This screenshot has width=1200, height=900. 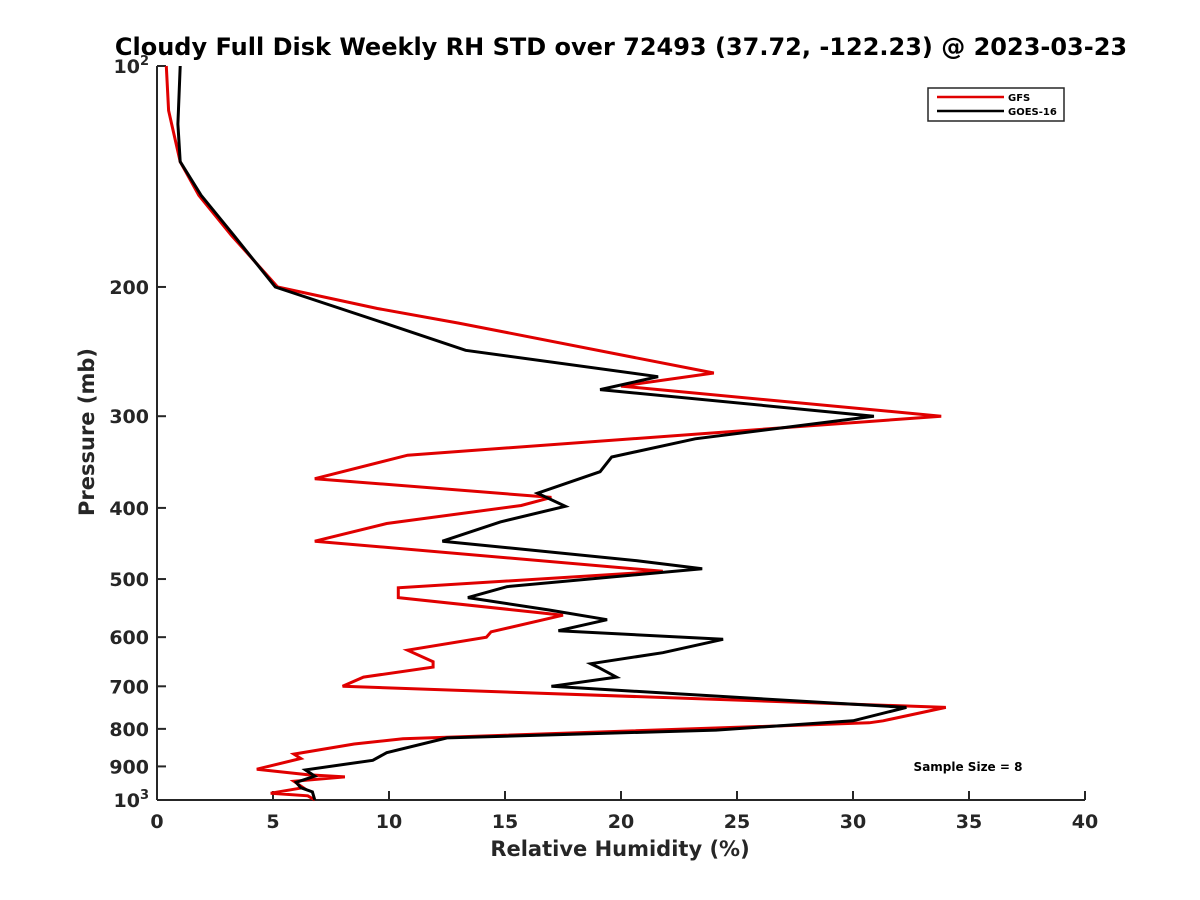 I want to click on legend-box, so click(x=996, y=104).